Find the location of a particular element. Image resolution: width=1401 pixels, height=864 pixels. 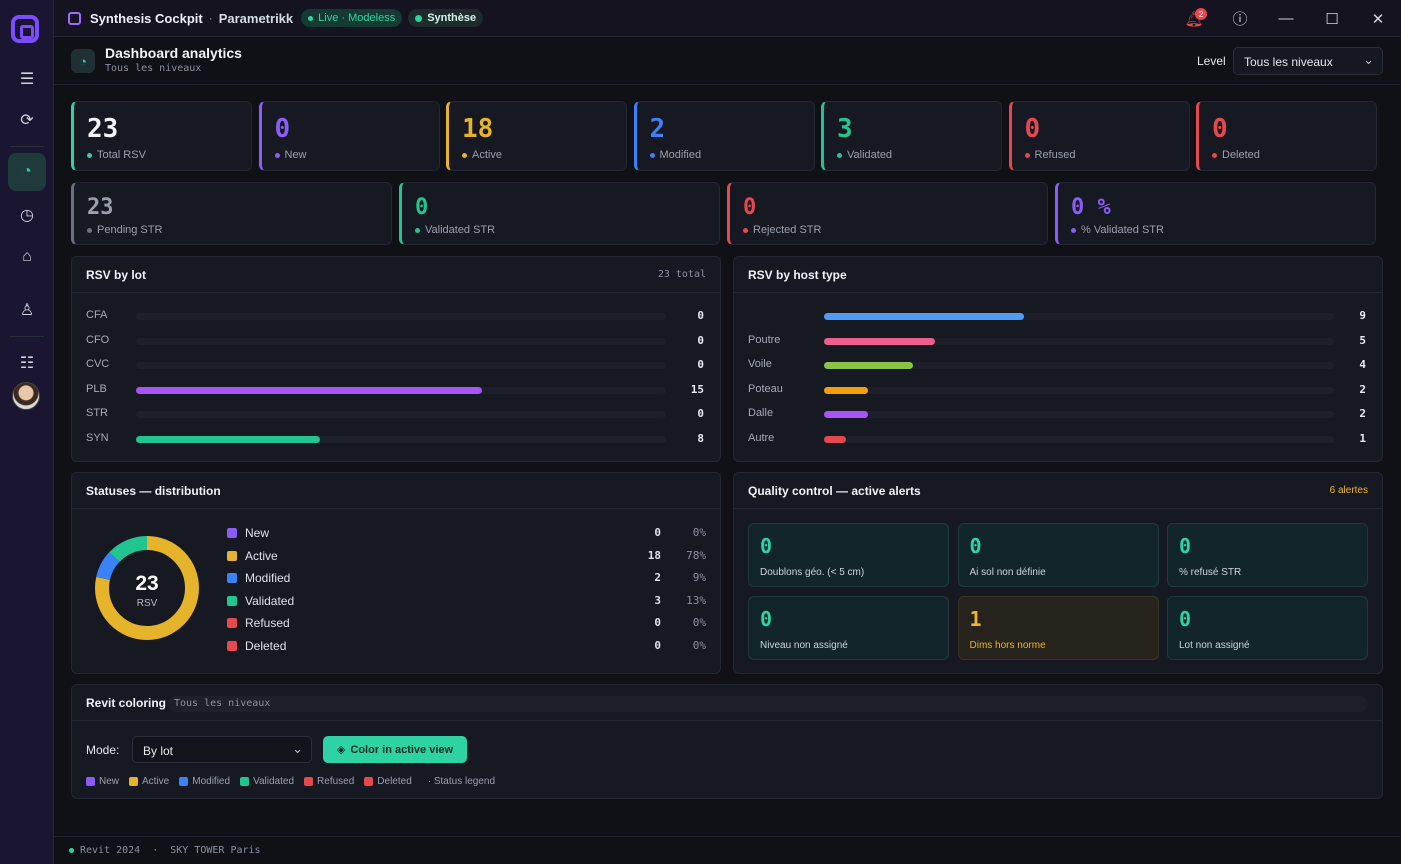

bar-value: 1 is located at coordinates (1362, 438).